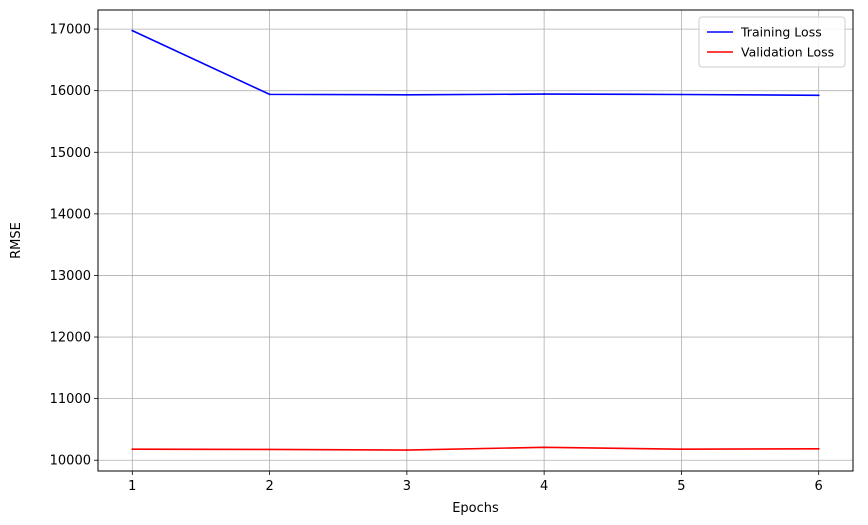 This screenshot has height=525, width=868. What do you see at coordinates (269, 486) in the screenshot?
I see `x-tick-label: 2` at bounding box center [269, 486].